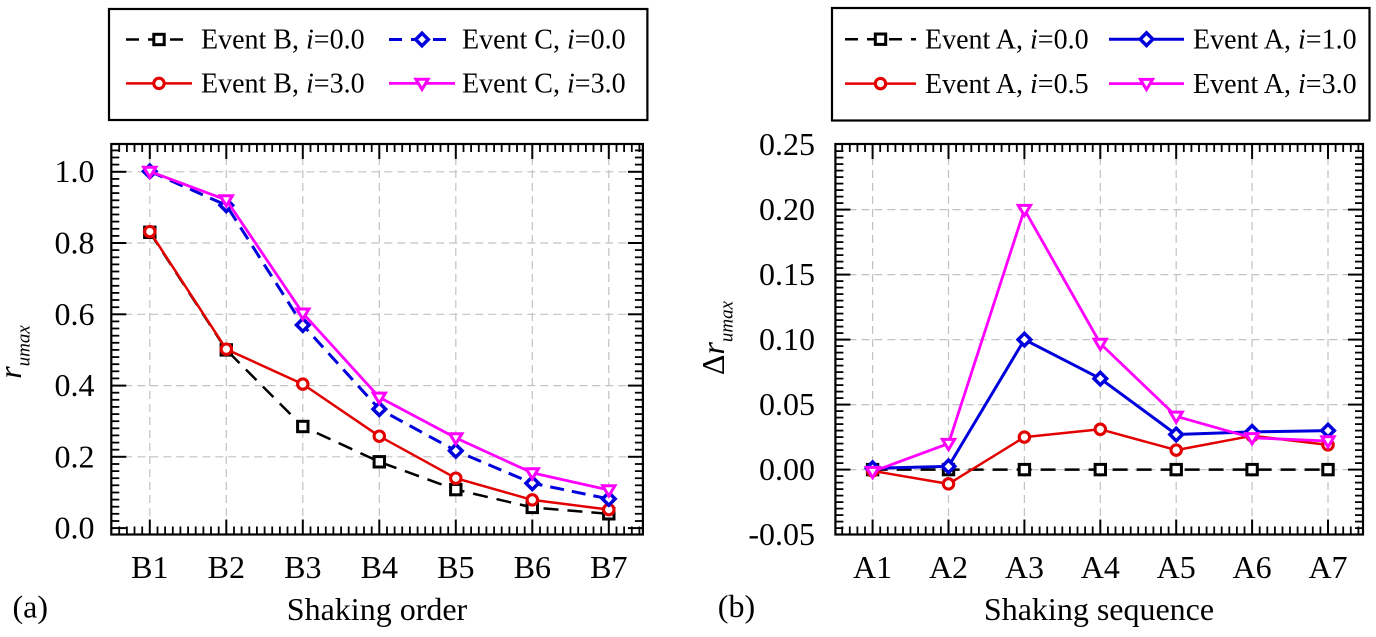  I want to click on svg-text: 0.4, so click(75, 385).